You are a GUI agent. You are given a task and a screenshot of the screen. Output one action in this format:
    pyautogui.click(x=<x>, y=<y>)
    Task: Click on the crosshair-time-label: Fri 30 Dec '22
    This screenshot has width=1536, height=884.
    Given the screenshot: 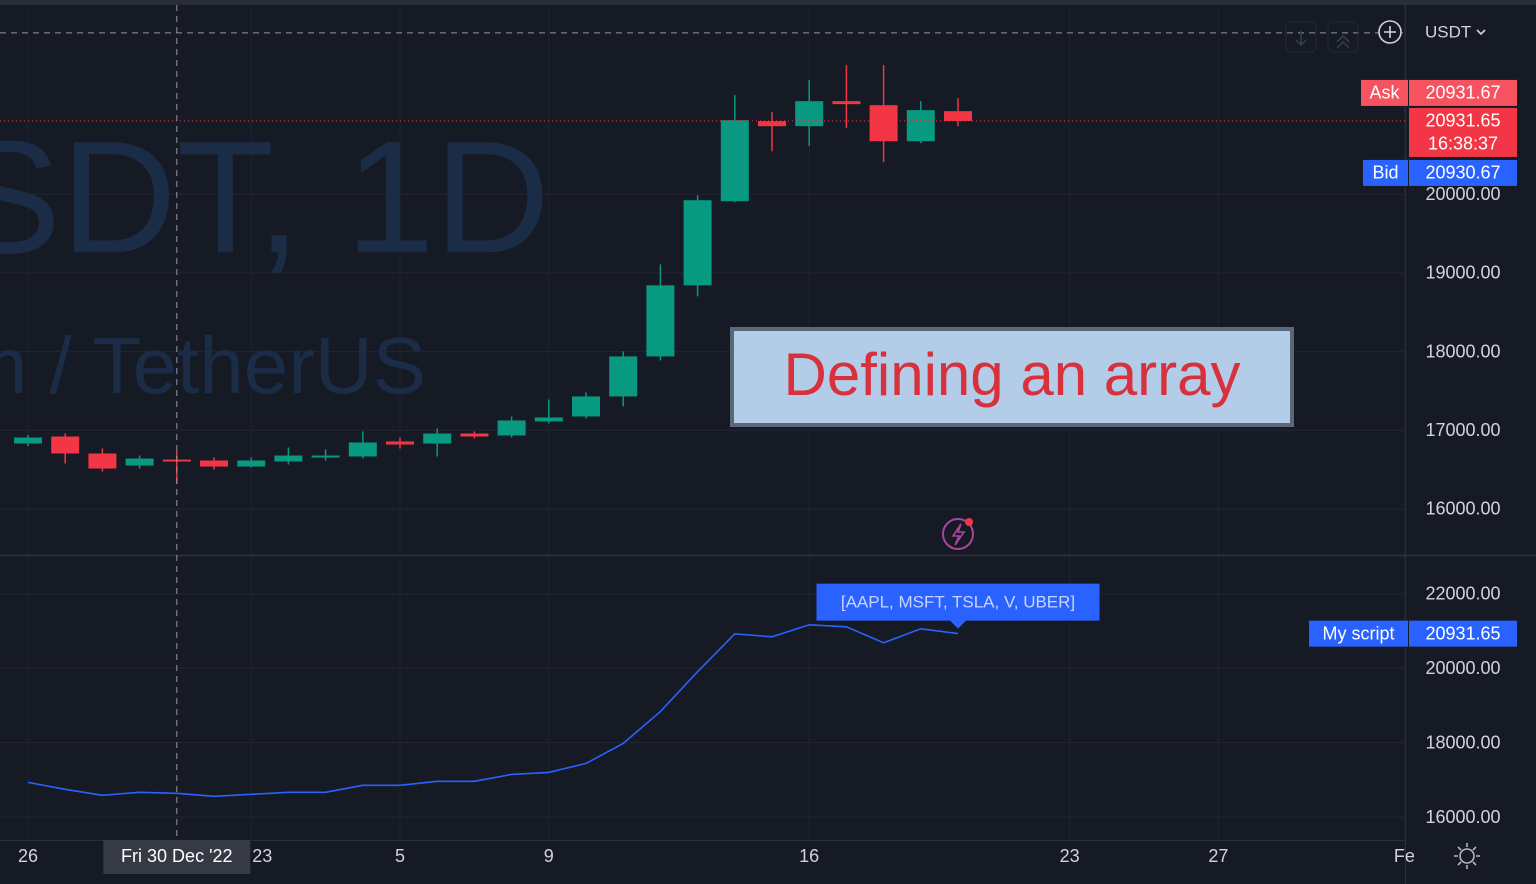 What is the action you would take?
    pyautogui.click(x=176, y=856)
    